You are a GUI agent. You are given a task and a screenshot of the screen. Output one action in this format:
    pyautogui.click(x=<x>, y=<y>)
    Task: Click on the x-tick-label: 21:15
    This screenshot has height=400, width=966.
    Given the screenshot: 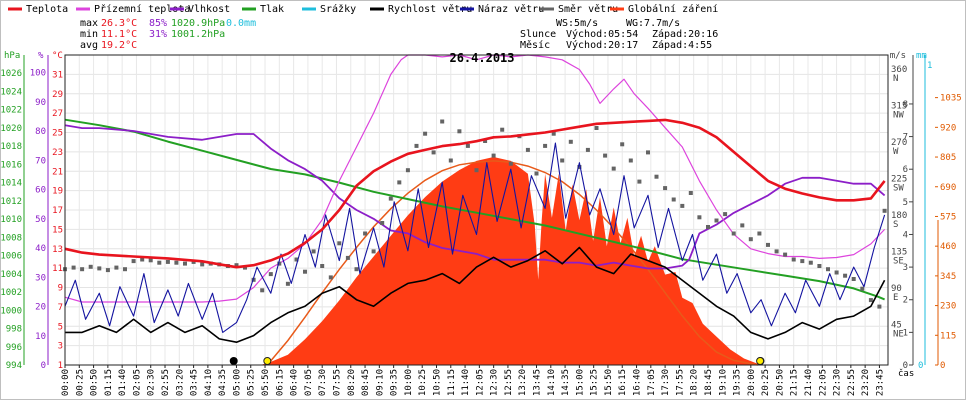 What is the action you would take?
    pyautogui.click(x=795, y=382)
    